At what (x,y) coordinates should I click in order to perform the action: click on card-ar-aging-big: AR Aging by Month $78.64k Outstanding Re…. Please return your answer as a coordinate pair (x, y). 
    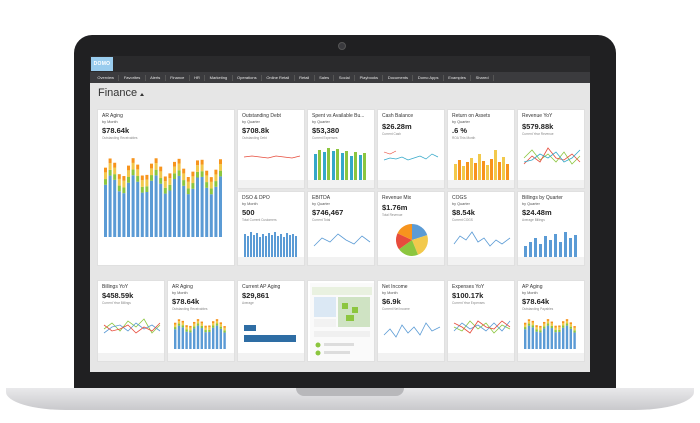
    Looking at the image, I should click on (166, 187).